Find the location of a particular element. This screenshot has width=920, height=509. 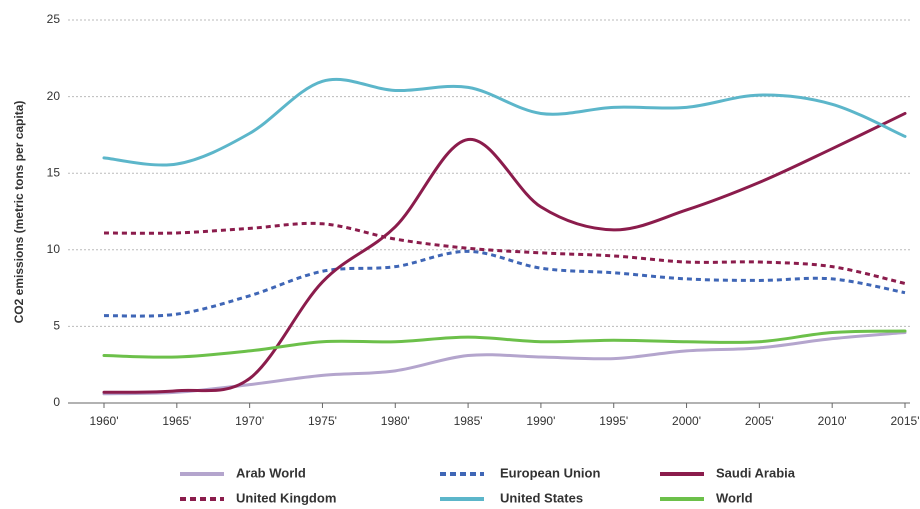

x-tick-label: 1975' is located at coordinates (322, 421).